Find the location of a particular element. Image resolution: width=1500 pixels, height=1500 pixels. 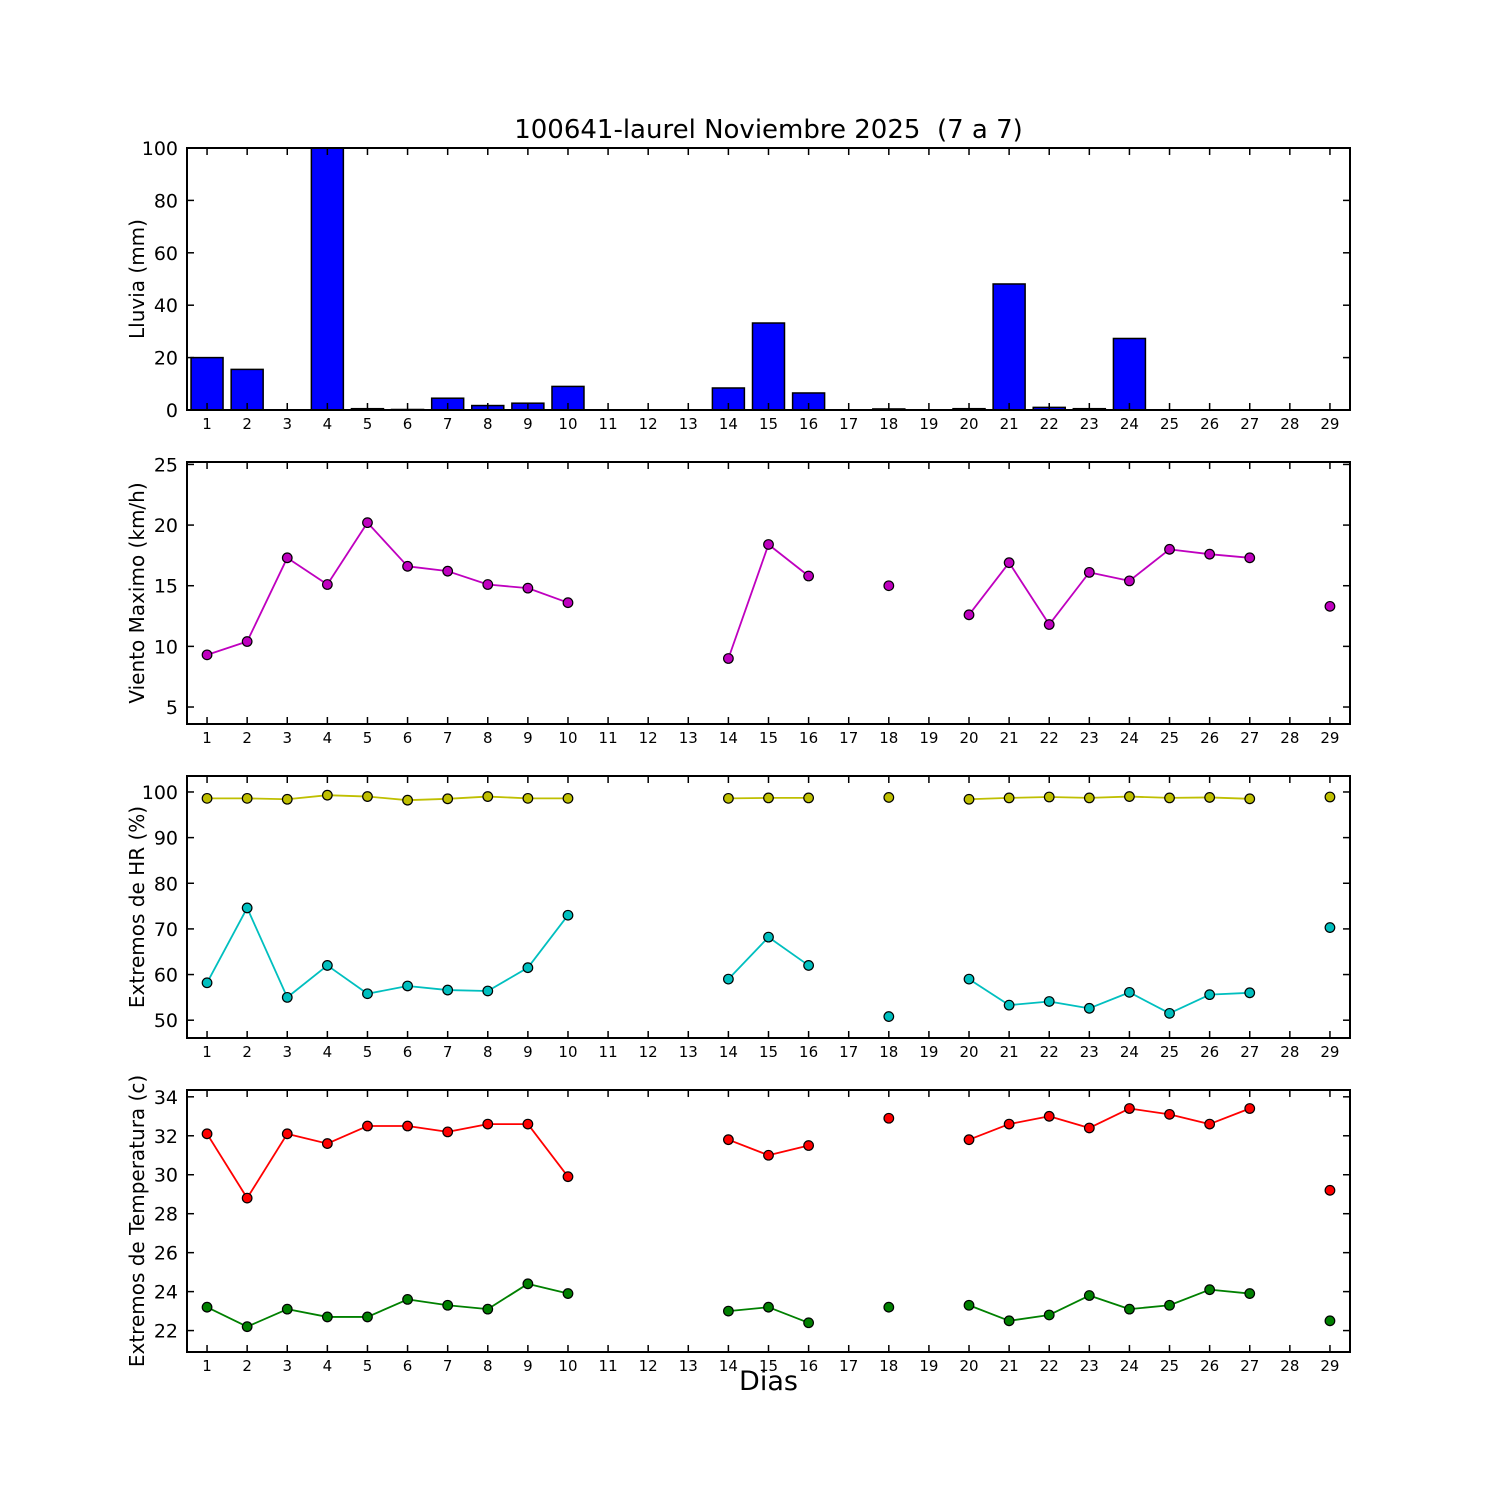

x-tick-label: 28 is located at coordinates (1289, 738).